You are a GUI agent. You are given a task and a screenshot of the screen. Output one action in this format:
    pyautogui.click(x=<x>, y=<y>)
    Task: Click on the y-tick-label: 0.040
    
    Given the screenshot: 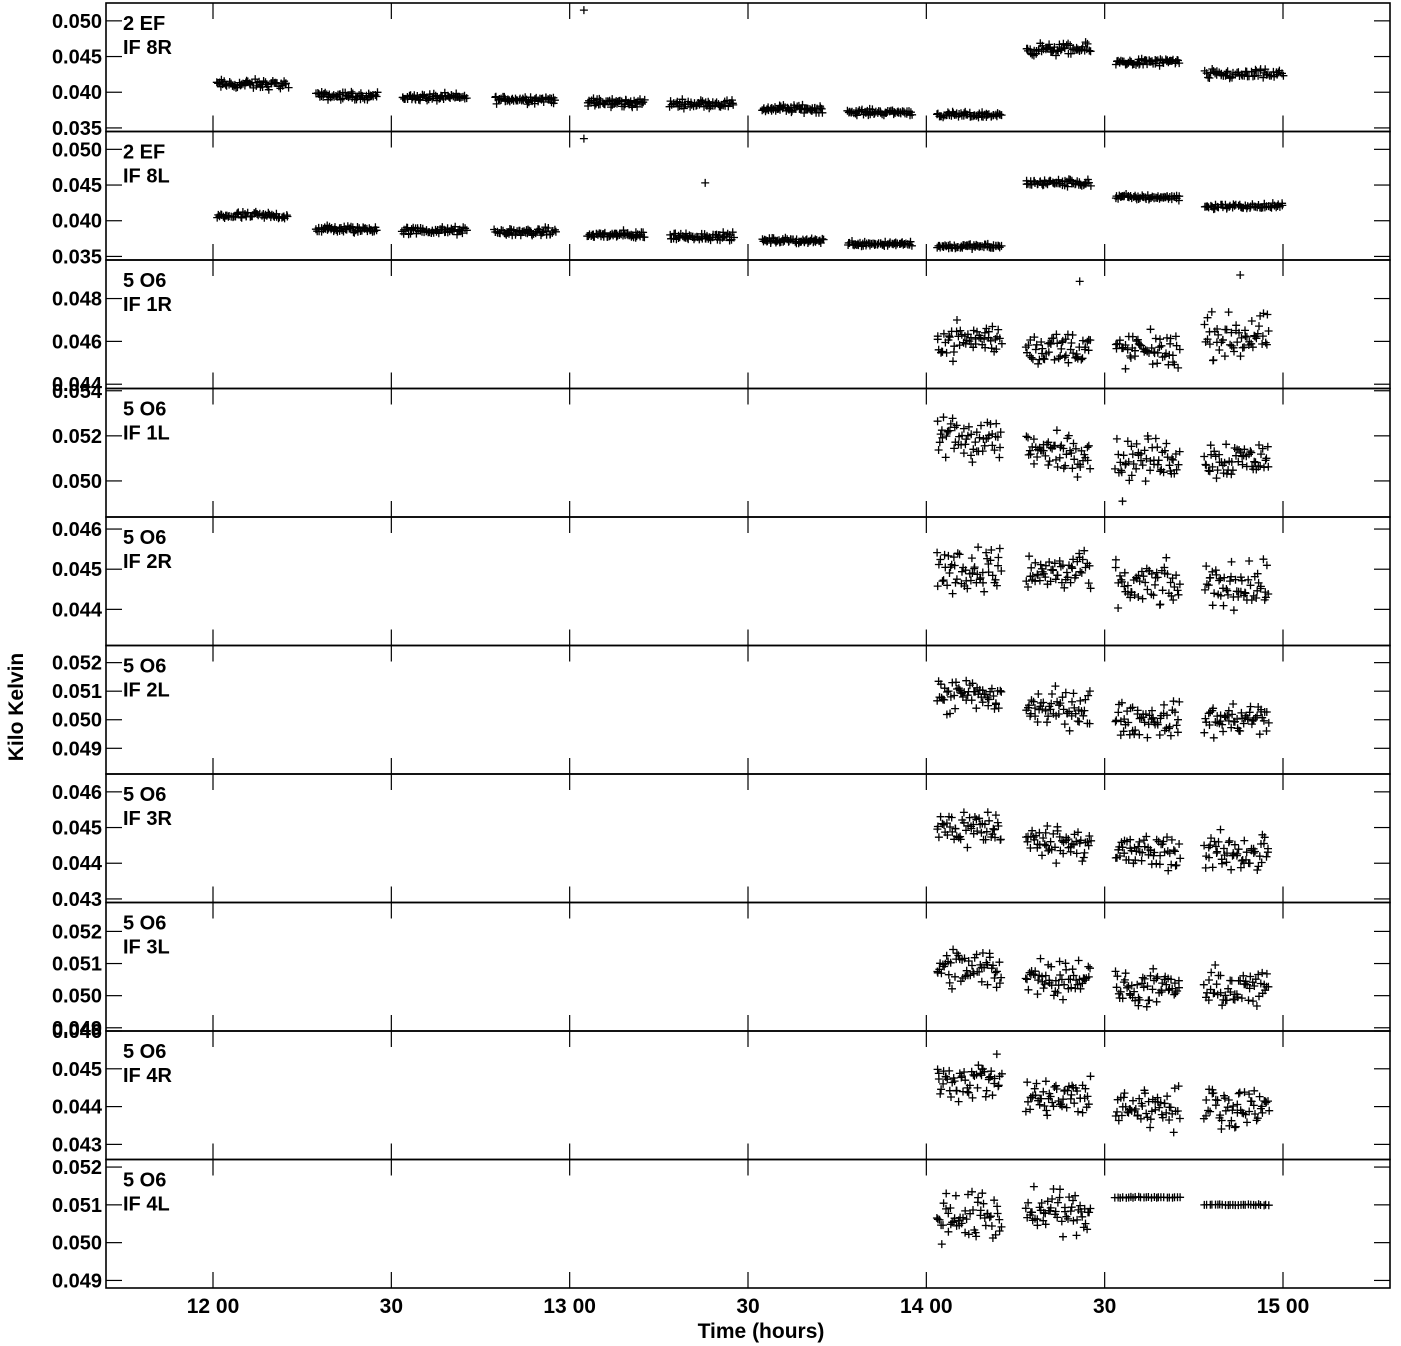 What is the action you would take?
    pyautogui.click(x=77, y=93)
    